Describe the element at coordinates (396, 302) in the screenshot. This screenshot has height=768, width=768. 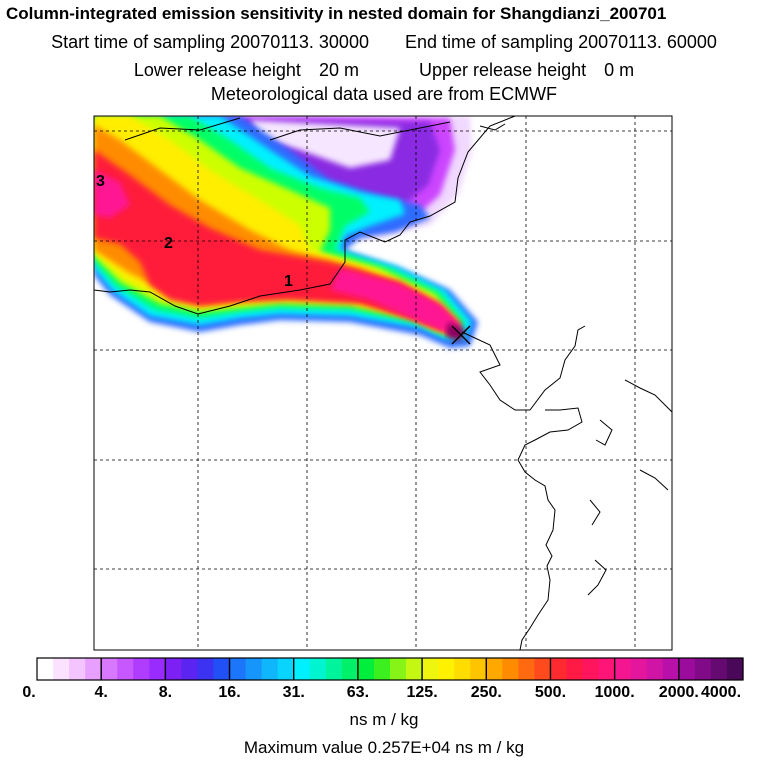
I see `plume-hotpink` at that location.